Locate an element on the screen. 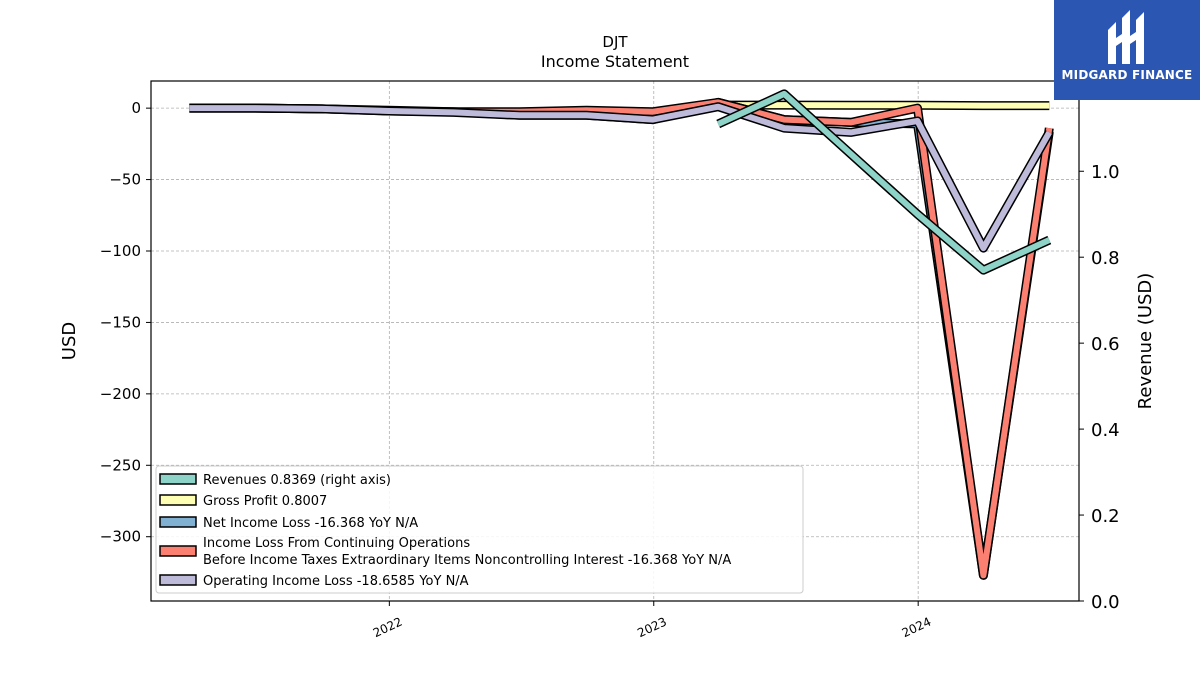 Image resolution: width=1200 pixels, height=675 pixels. x-tick-label: 2023 is located at coordinates (652, 628).